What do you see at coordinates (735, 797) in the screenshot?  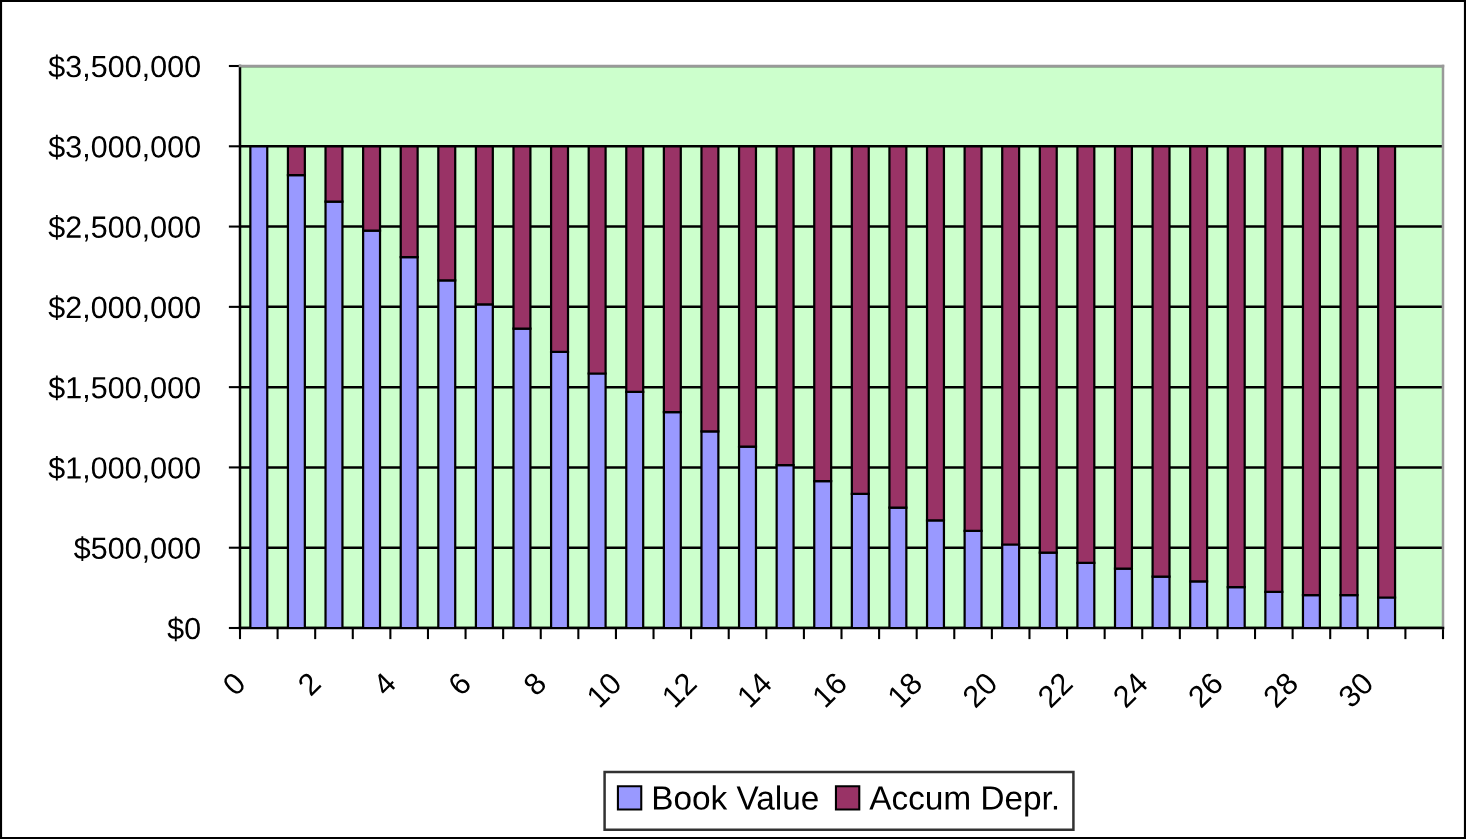 I see `legend-label: Book Value` at bounding box center [735, 797].